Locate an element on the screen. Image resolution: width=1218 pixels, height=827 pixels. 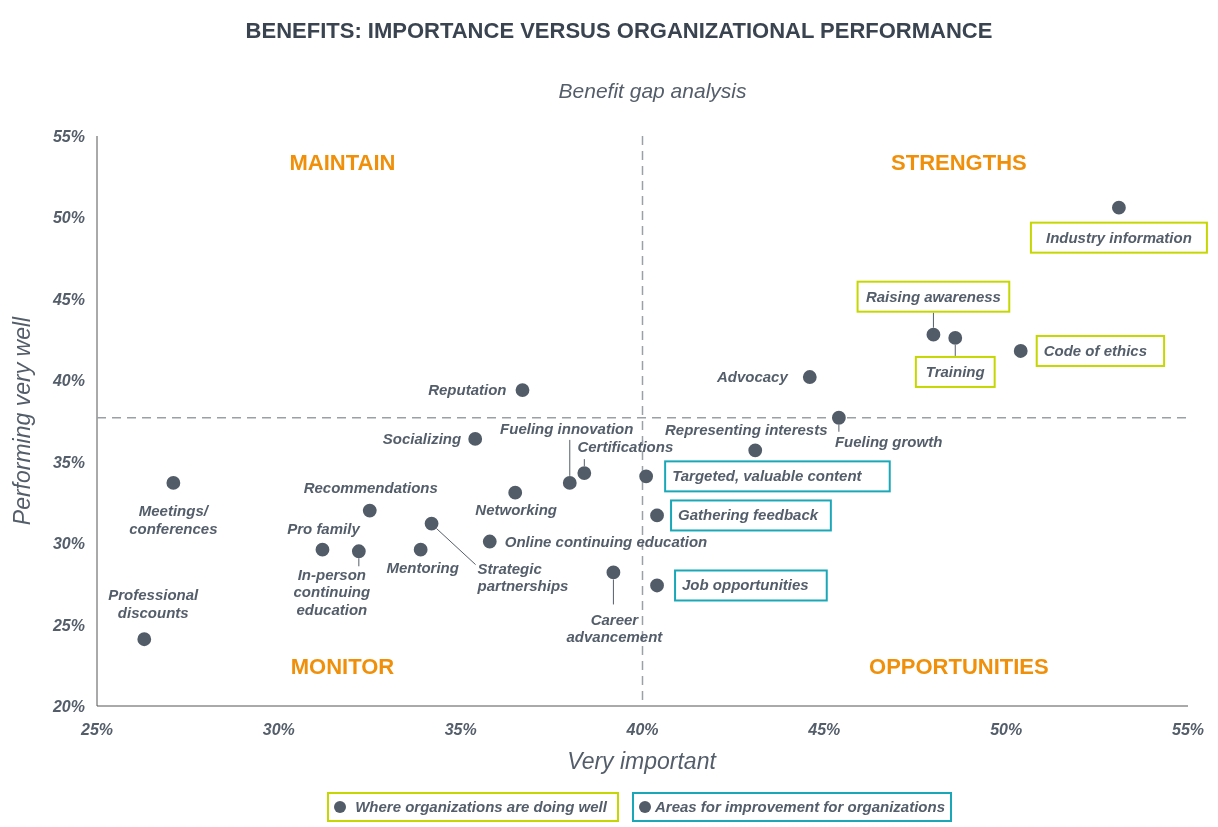
annotation: Training is located at coordinates (955, 371).